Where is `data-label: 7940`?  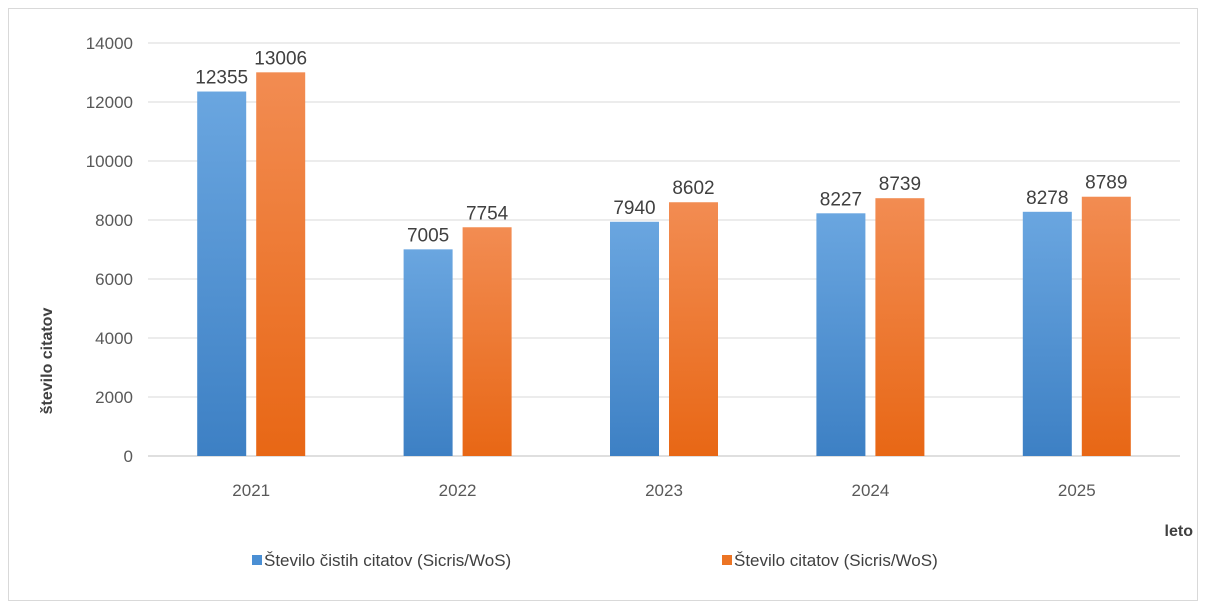 data-label: 7940 is located at coordinates (634, 208).